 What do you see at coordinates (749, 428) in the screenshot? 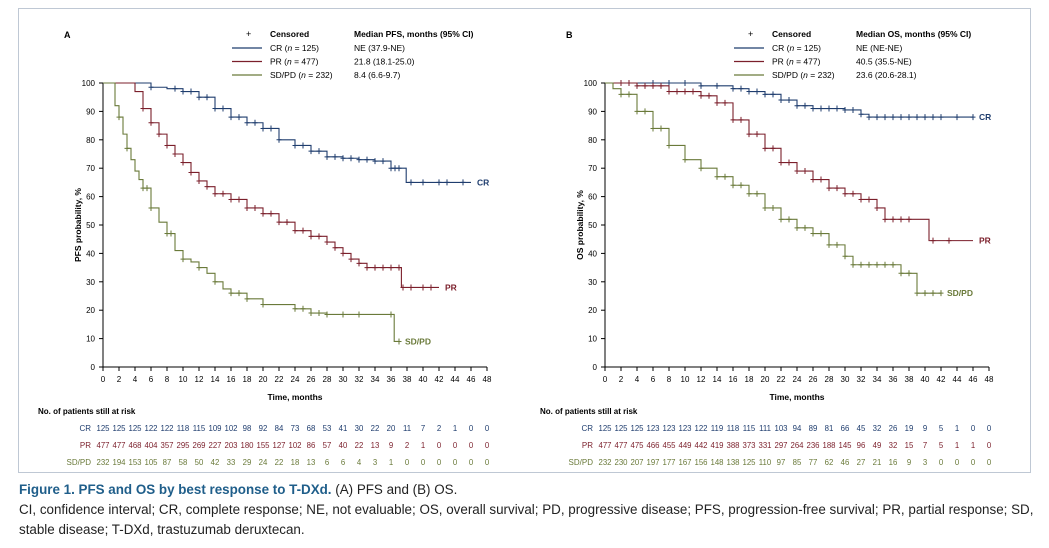
I see `risk-count: 115` at bounding box center [749, 428].